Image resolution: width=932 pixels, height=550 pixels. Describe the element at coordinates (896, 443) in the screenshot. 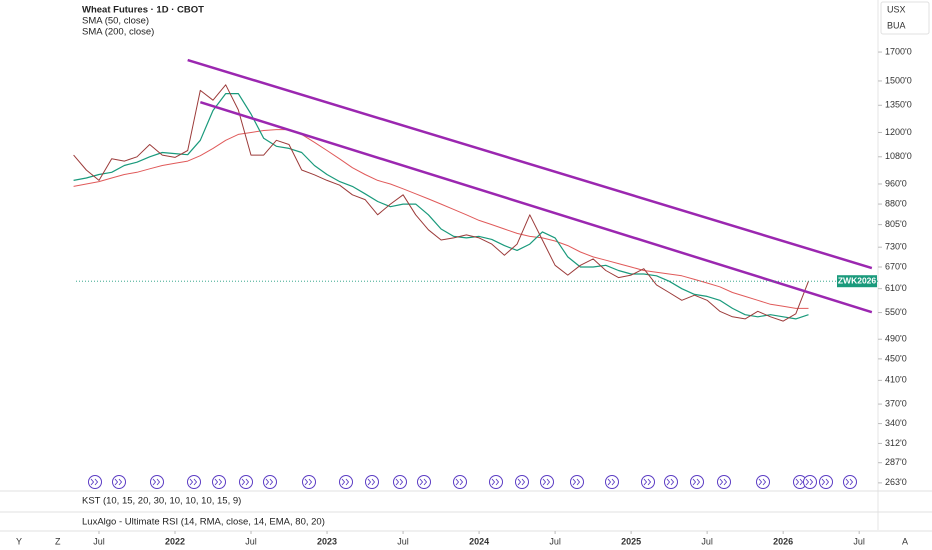

I see `y-tick-label: 312'0` at that location.